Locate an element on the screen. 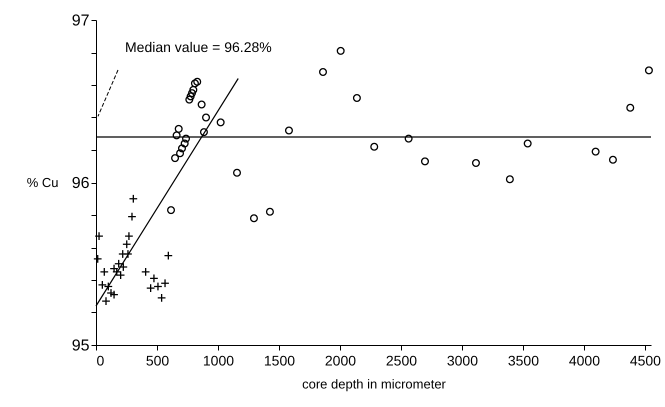 The height and width of the screenshot is (407, 665). x-tick-label: 2000 is located at coordinates (340, 360).